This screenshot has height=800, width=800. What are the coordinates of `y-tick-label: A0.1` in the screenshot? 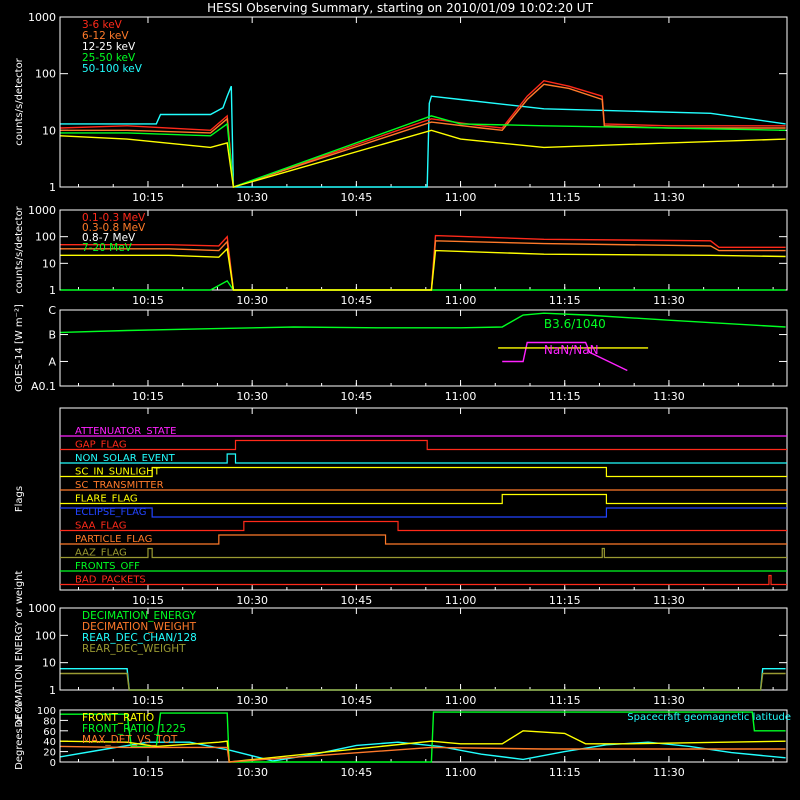 It's located at (43, 386).